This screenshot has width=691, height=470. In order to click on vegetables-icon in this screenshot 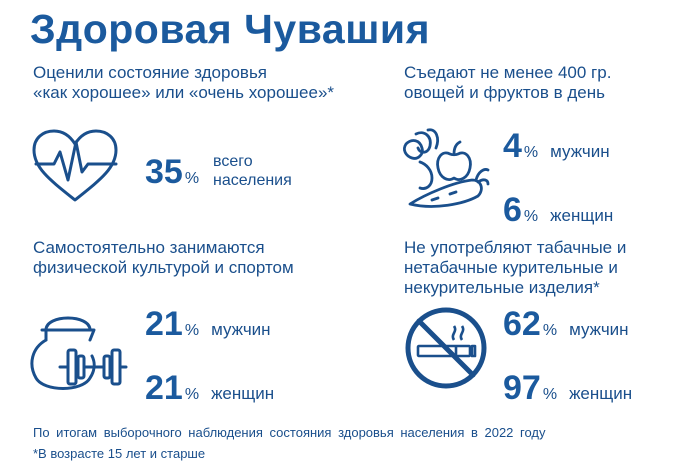, I will do `click(446, 168)`.